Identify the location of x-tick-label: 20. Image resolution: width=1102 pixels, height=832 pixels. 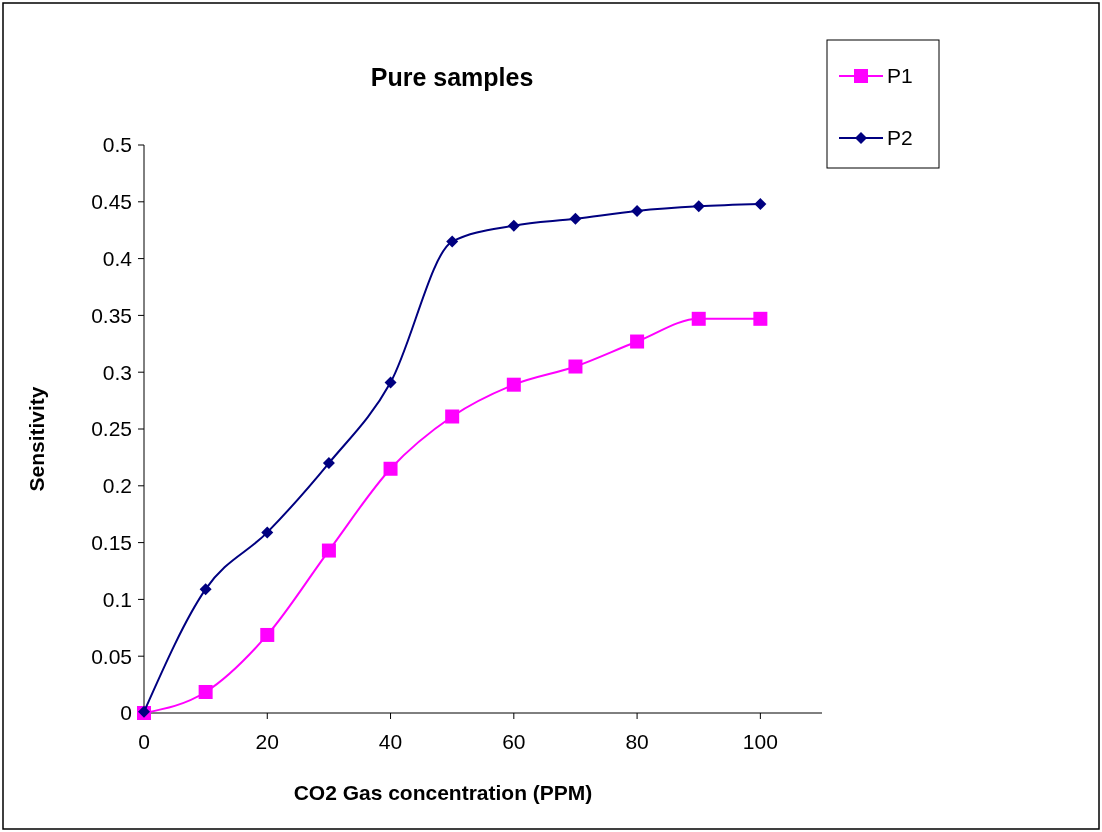
(267, 741).